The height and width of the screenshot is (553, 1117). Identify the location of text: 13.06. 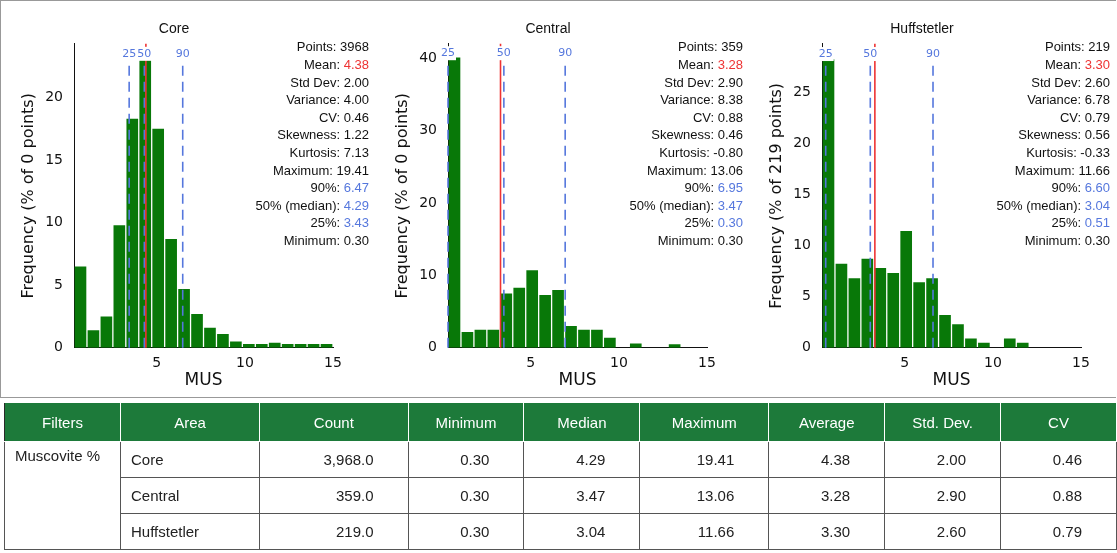
(704, 495).